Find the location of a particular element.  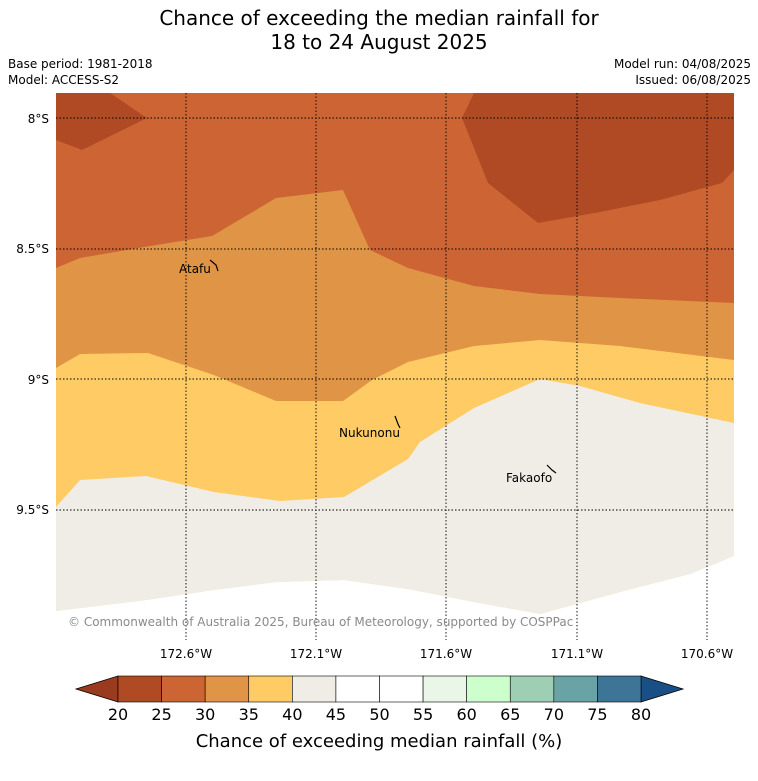

colorbar-tick-label: 70 is located at coordinates (554, 714).